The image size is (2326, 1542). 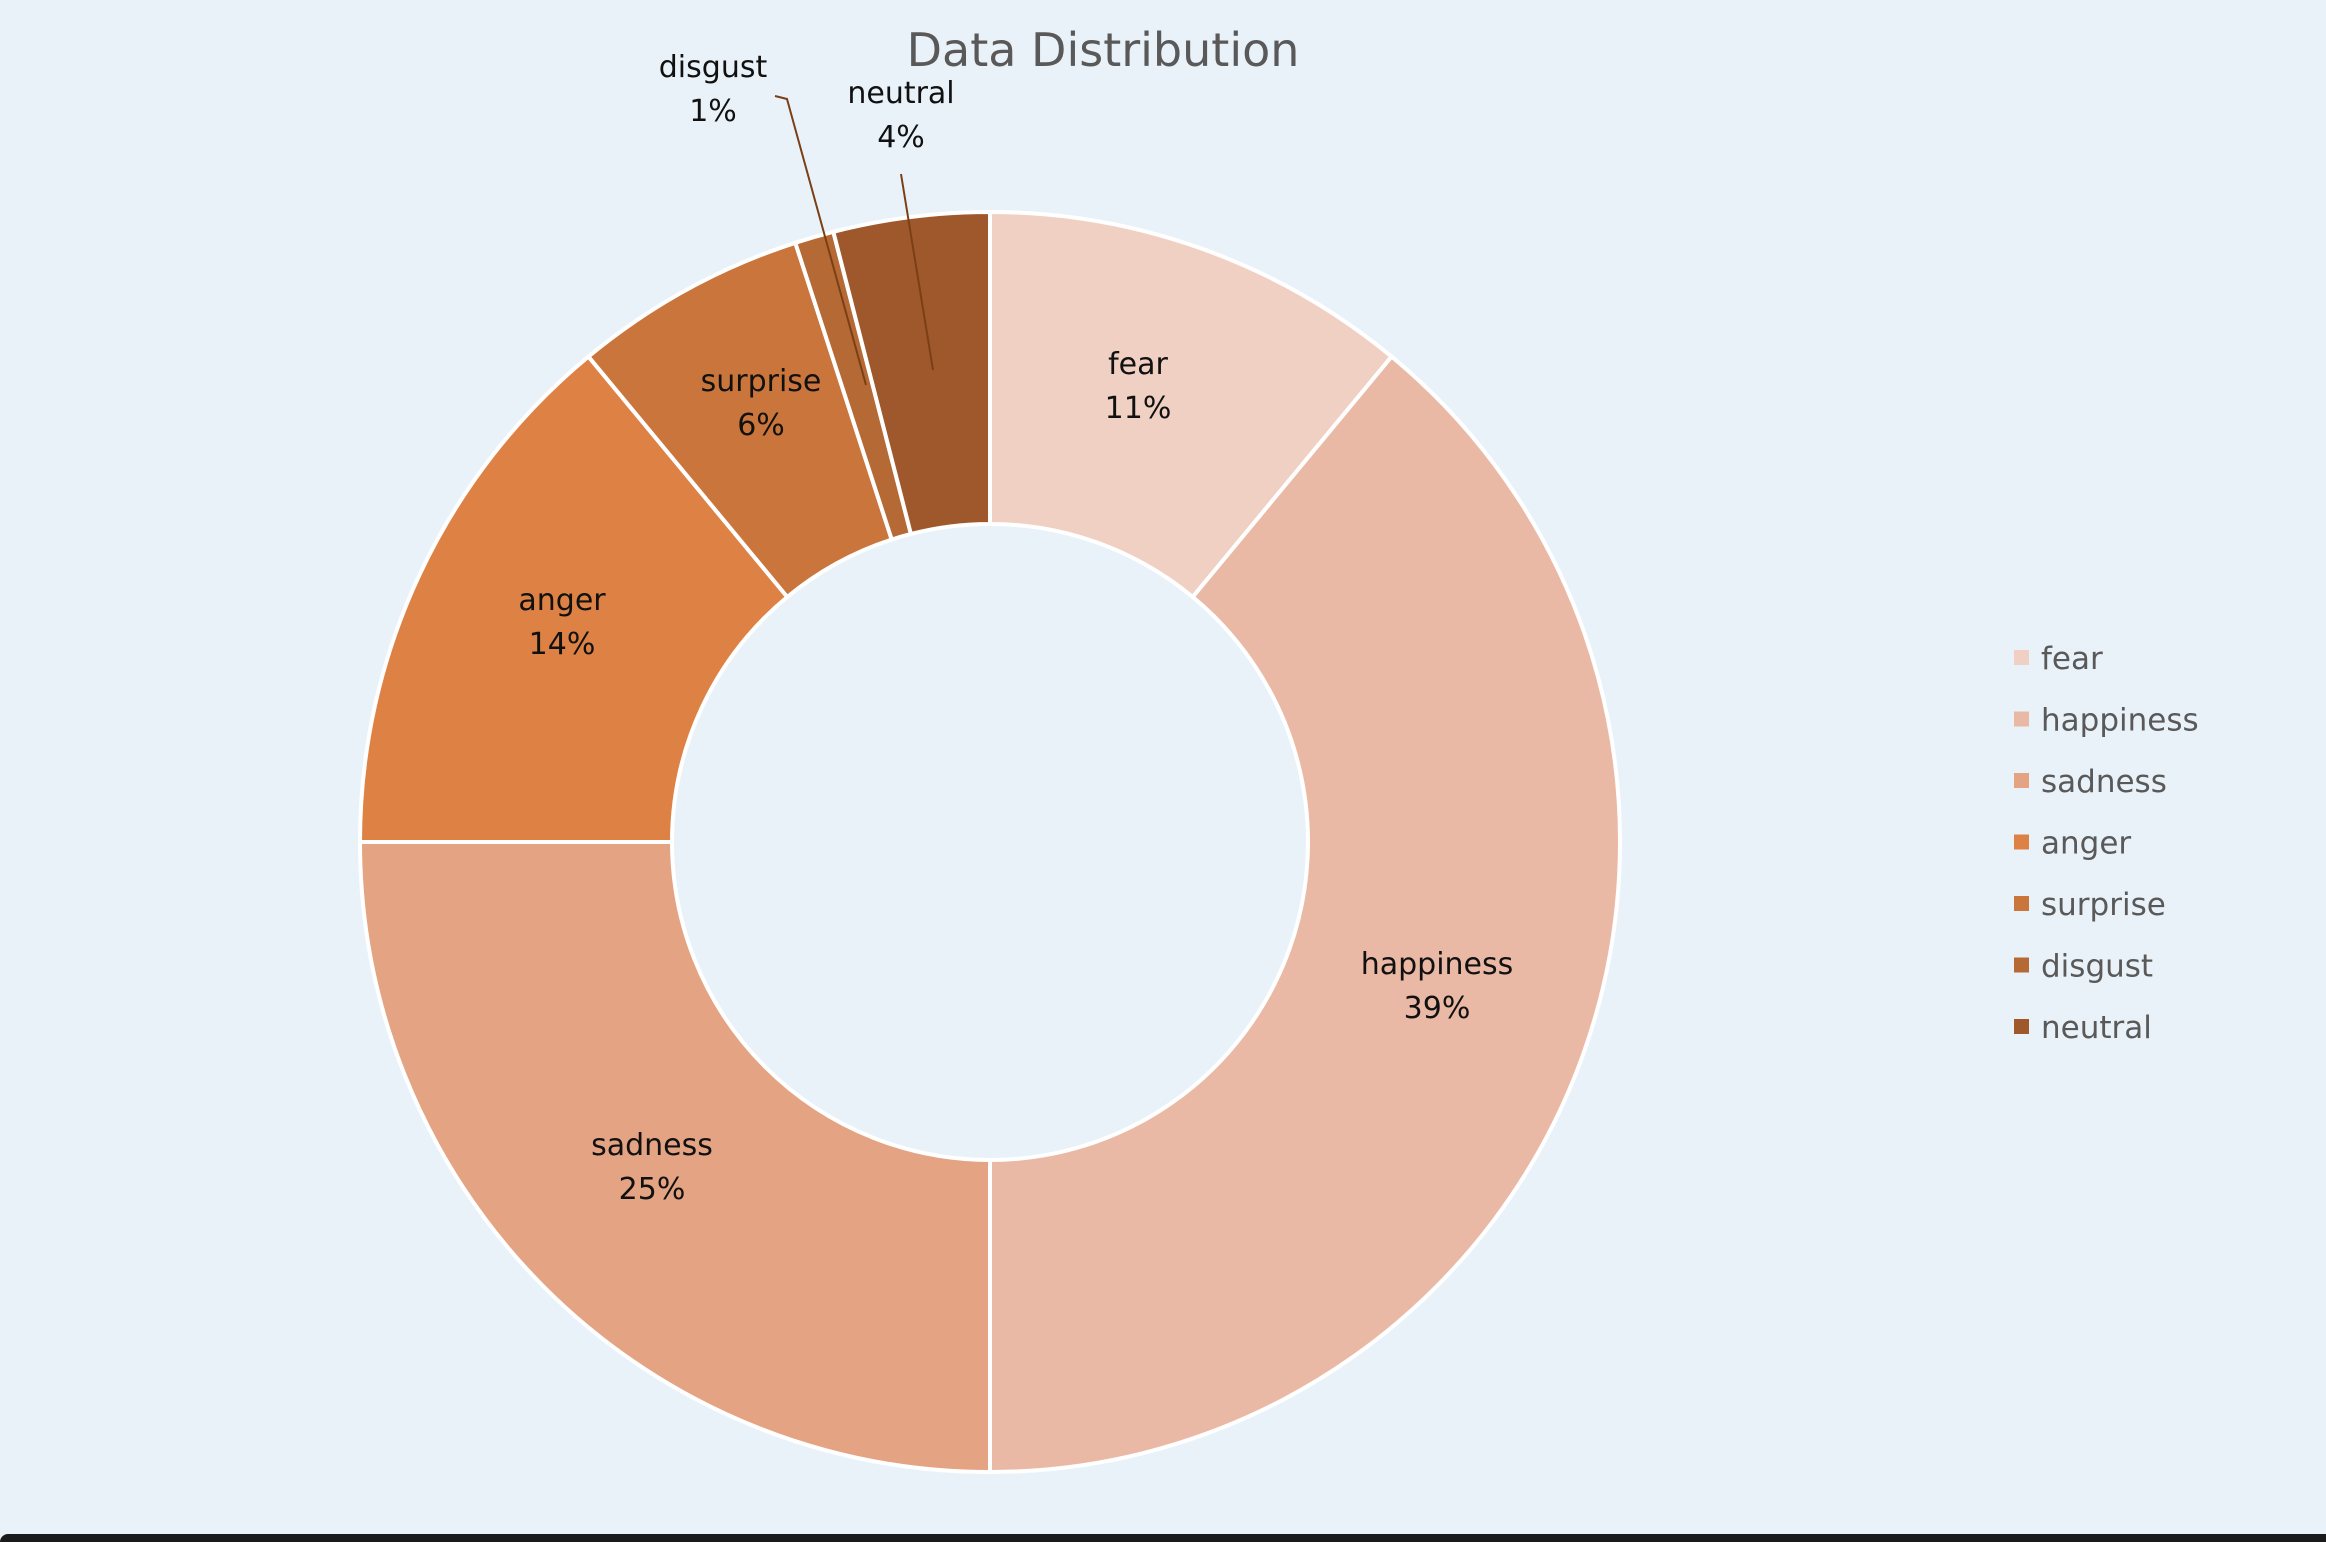 What do you see at coordinates (820, 240) in the screenshot?
I see `leader-line-disgust` at bounding box center [820, 240].